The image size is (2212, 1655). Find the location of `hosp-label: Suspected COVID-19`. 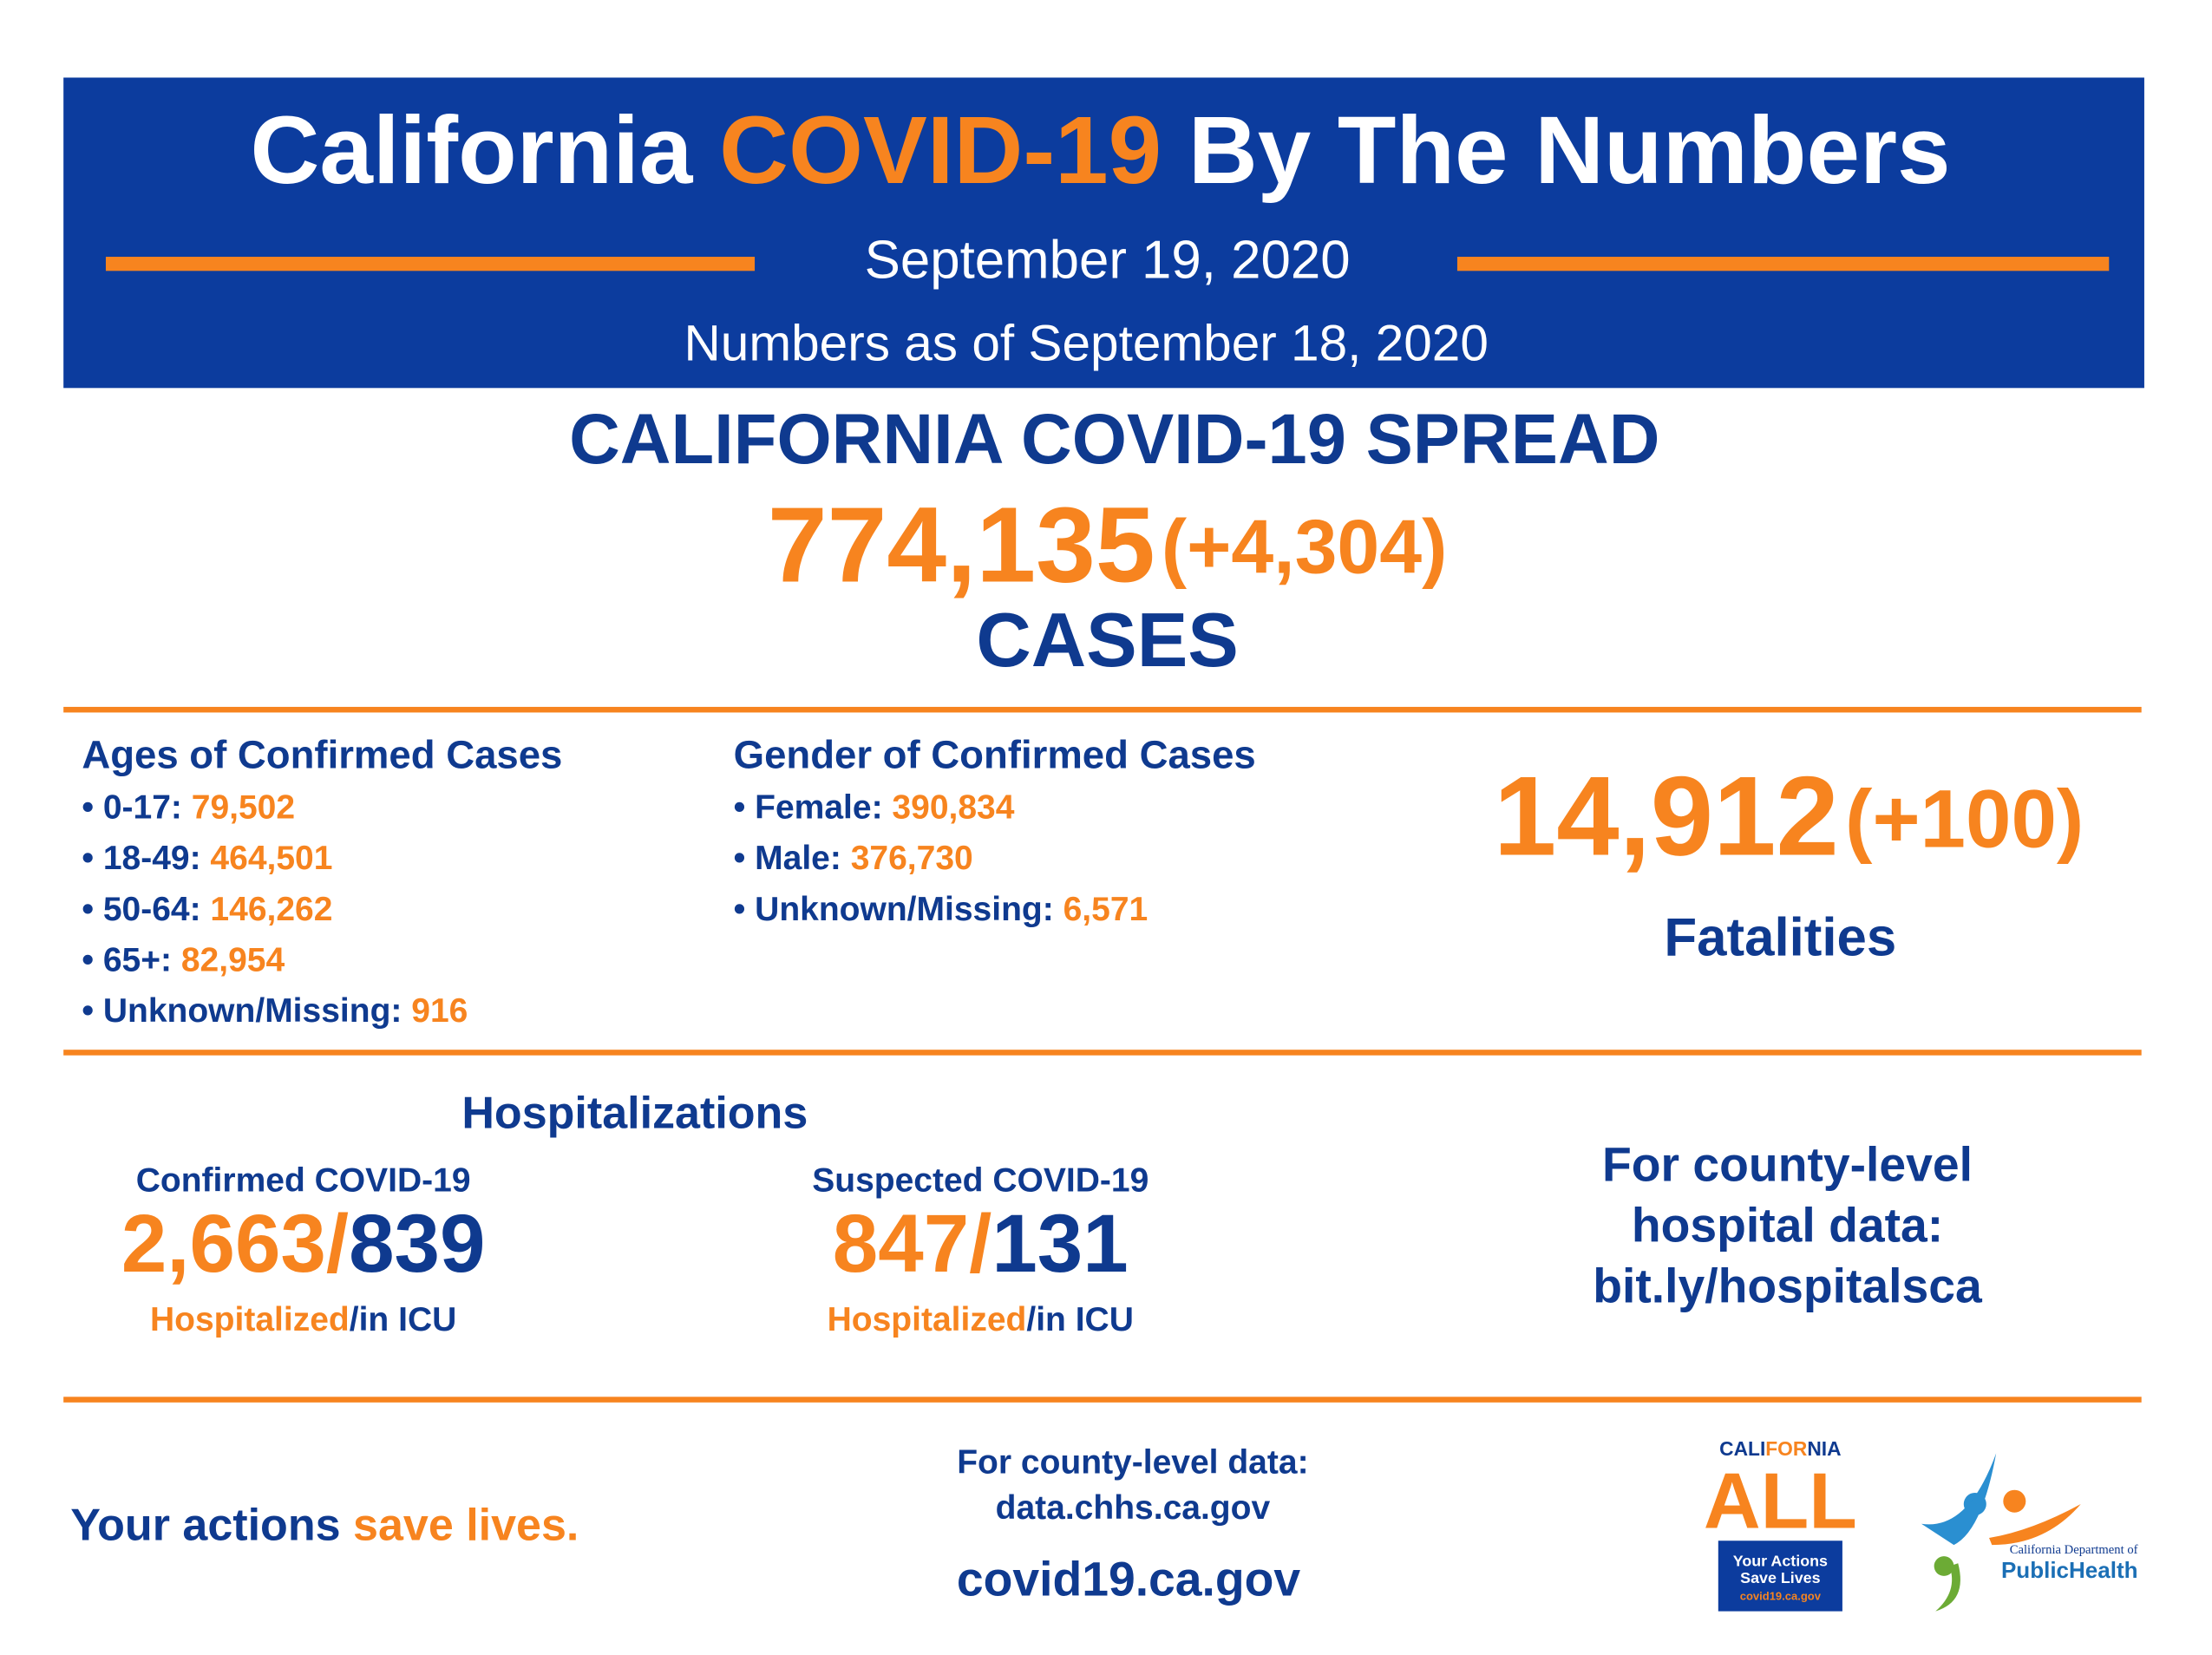

hosp-label: Suspected COVID-19 is located at coordinates (981, 1180).